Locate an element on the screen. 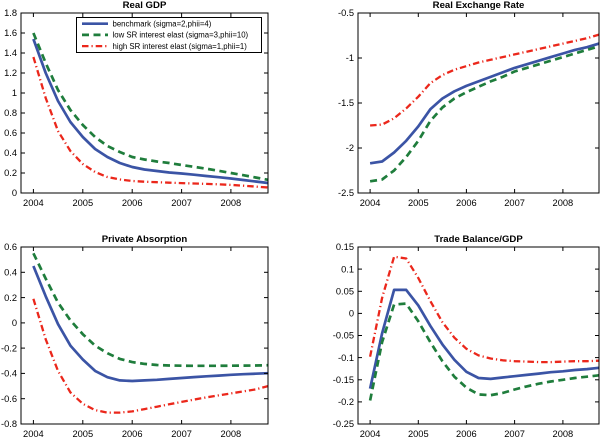  y-tick-label: 1.6 is located at coordinates (10, 33).